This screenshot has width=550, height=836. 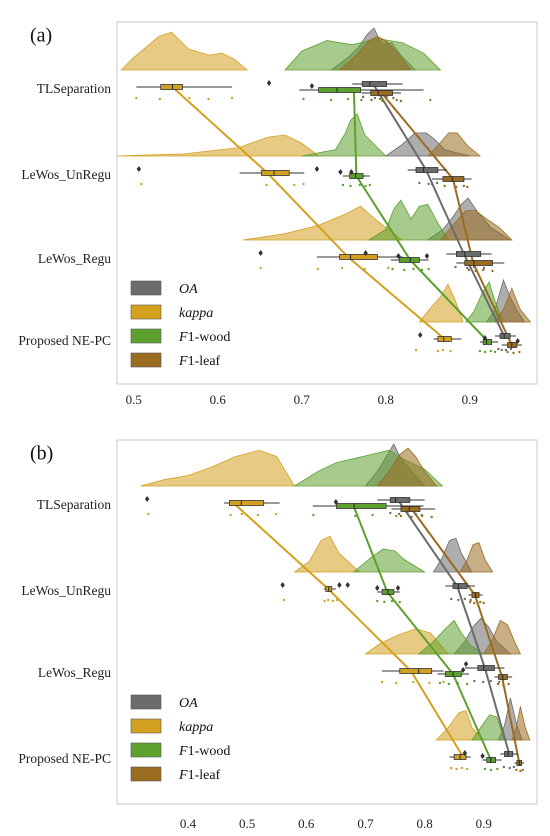 What do you see at coordinates (302, 399) in the screenshot?
I see `x-tick-label: 0.7` at bounding box center [302, 399].